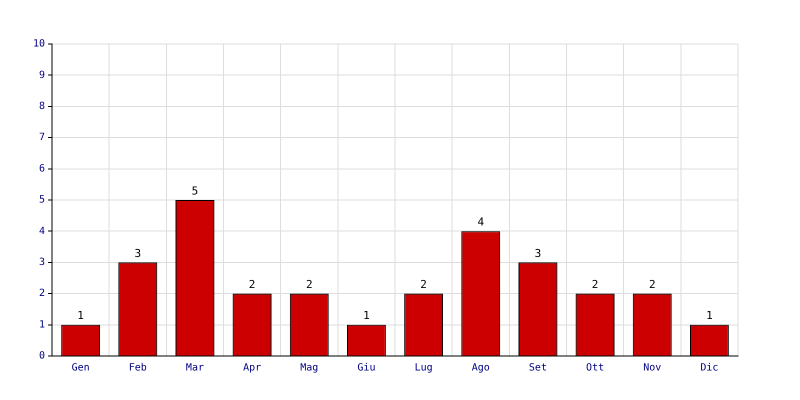 The height and width of the screenshot is (400, 800). Describe the element at coordinates (195, 368) in the screenshot. I see `x-tick-label: Mar` at that location.